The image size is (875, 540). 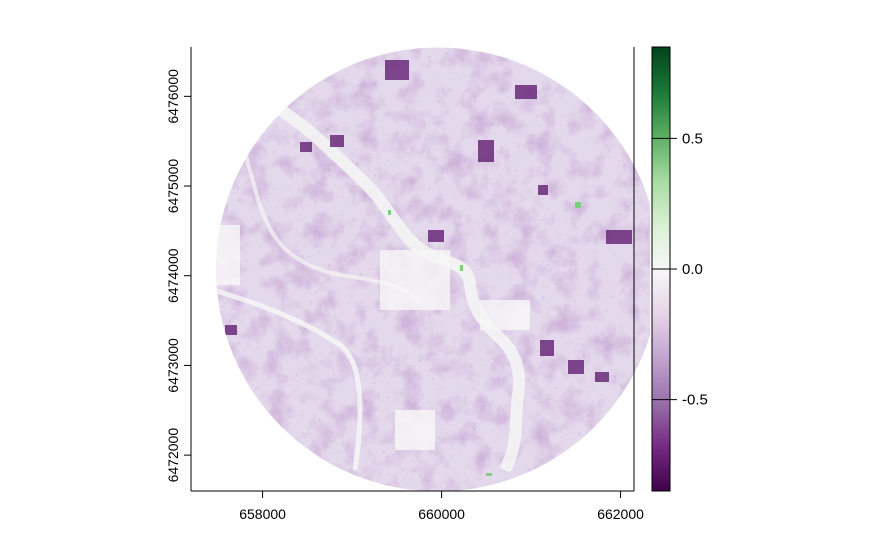 I want to click on y-tick-label: 6474000, so click(x=173, y=275).